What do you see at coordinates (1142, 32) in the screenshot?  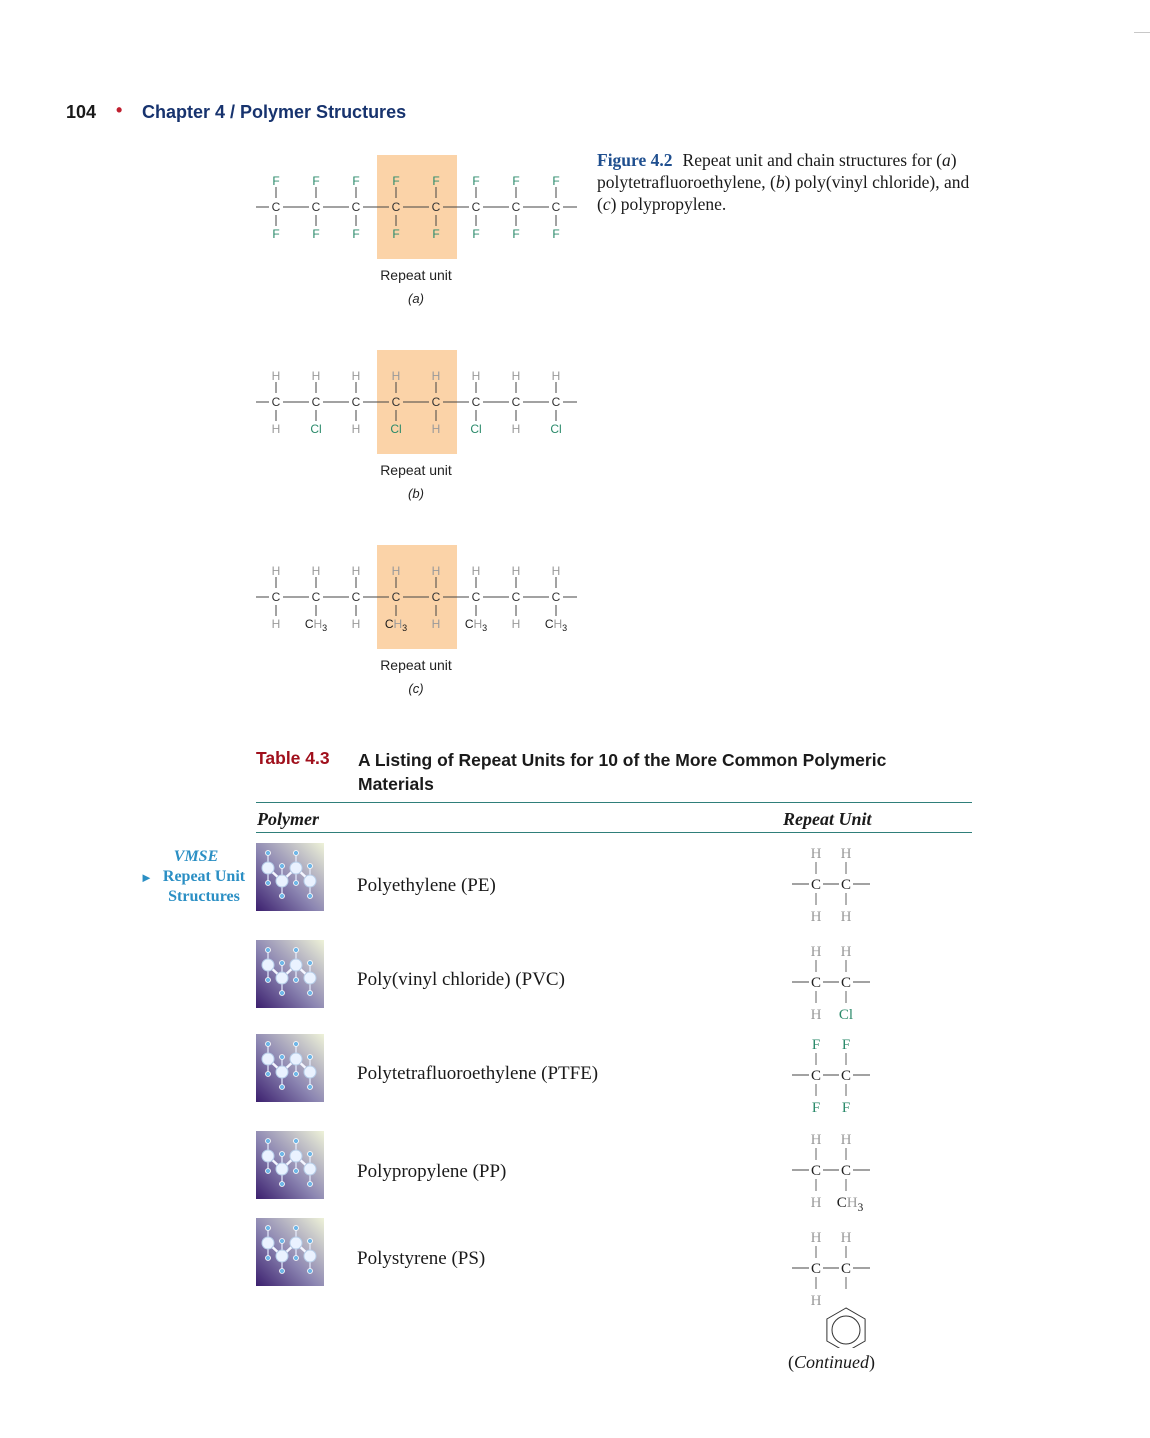 I see `corner-mark` at bounding box center [1142, 32].